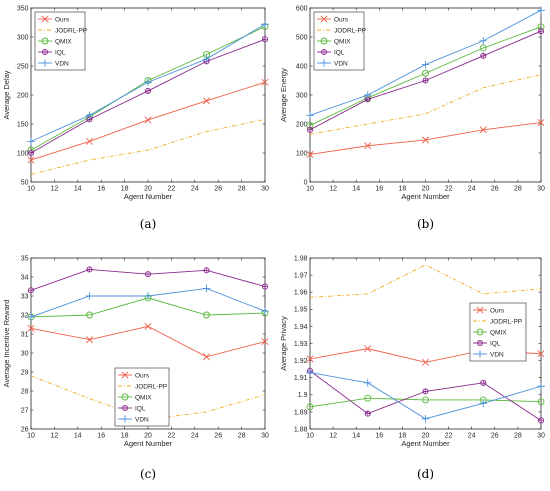  I want to click on y-tick-label: 1.95, so click(301, 310).